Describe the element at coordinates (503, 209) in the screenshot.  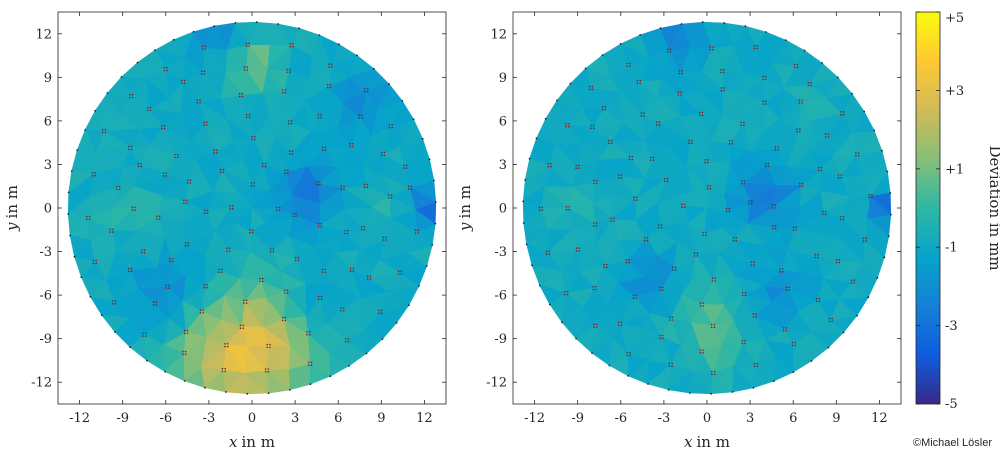
I see `right-y-tick-label: 0` at that location.